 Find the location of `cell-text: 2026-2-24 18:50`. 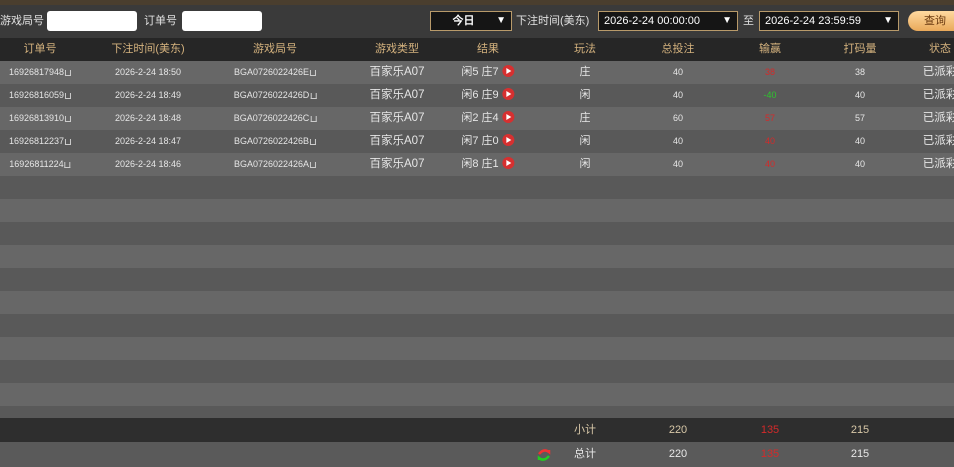

cell-text: 2026-2-24 18:50 is located at coordinates (148, 72).